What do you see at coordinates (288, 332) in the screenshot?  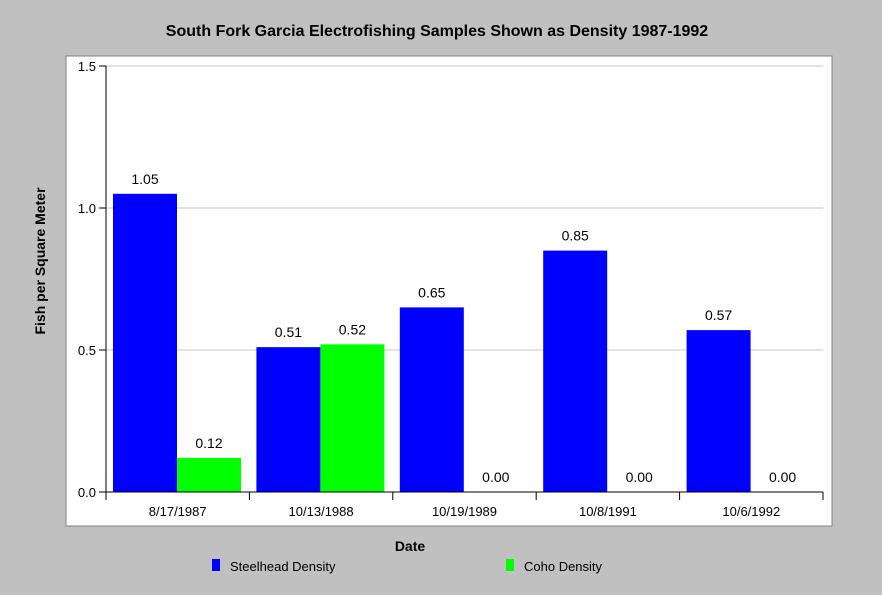 I see `data-label: 0.51` at bounding box center [288, 332].